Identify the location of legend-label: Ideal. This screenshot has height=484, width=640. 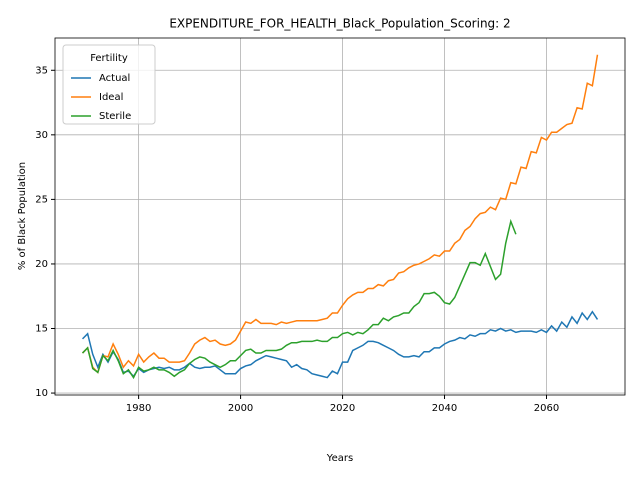
(111, 97).